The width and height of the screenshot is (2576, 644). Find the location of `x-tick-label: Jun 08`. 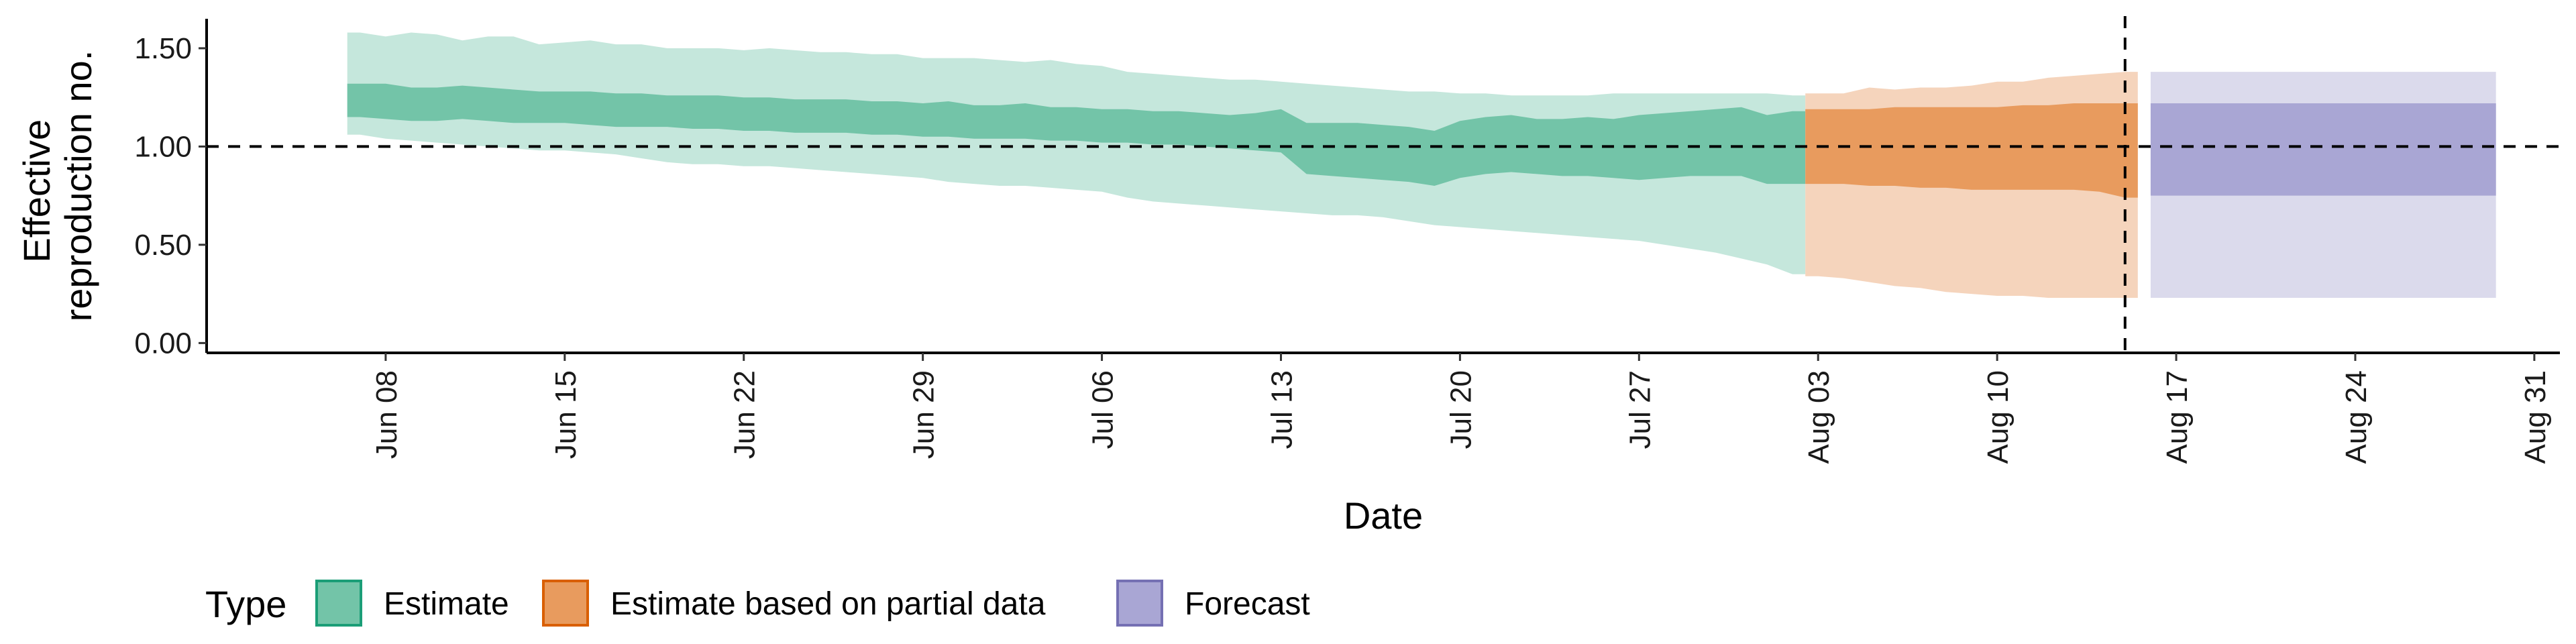

x-tick-label: Jun 08 is located at coordinates (386, 414).